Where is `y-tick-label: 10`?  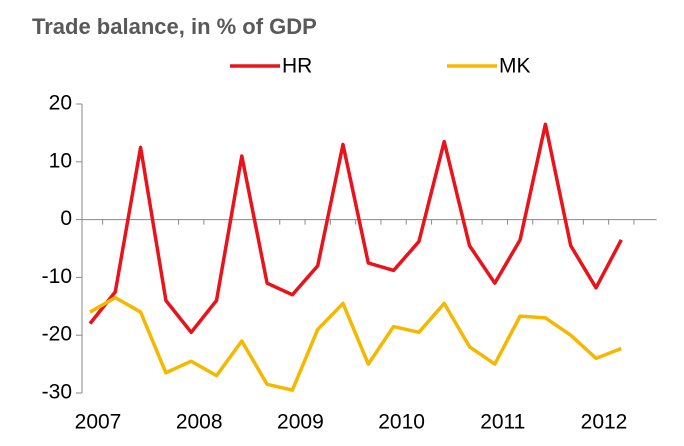
y-tick-label: 10 is located at coordinates (60, 160).